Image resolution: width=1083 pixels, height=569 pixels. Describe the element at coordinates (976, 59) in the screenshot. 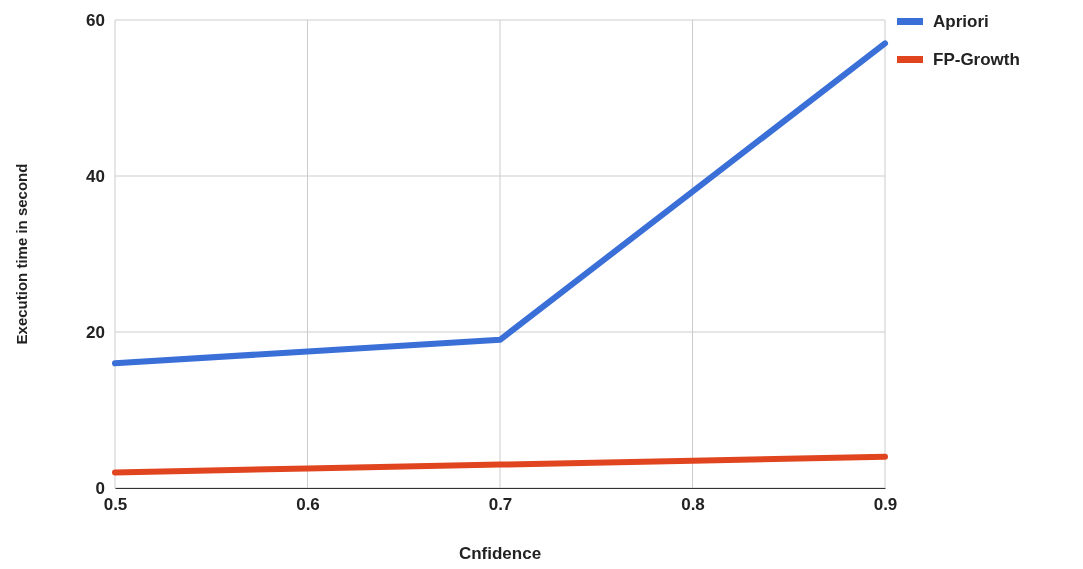

I see `legend-label: FP-Growth` at that location.